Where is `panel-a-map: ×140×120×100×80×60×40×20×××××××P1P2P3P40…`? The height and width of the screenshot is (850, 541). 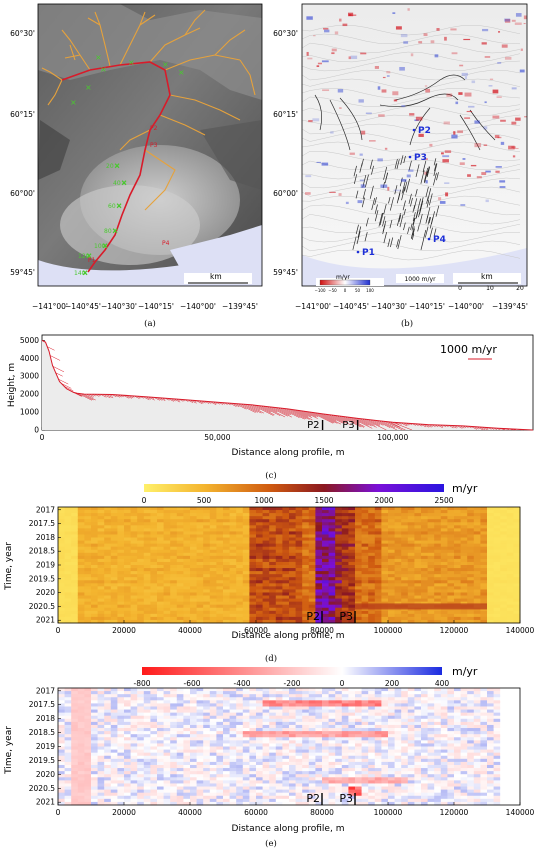 panel-a-map: ×140×120×100×80×60×40×20×××××××P1P2P3P40… is located at coordinates (150, 145).